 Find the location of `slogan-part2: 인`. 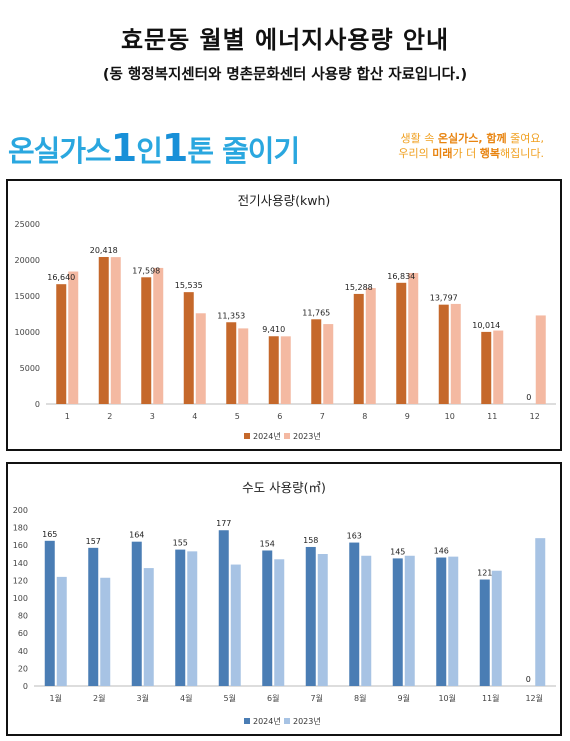

slogan-part2: 인 is located at coordinates (149, 151).